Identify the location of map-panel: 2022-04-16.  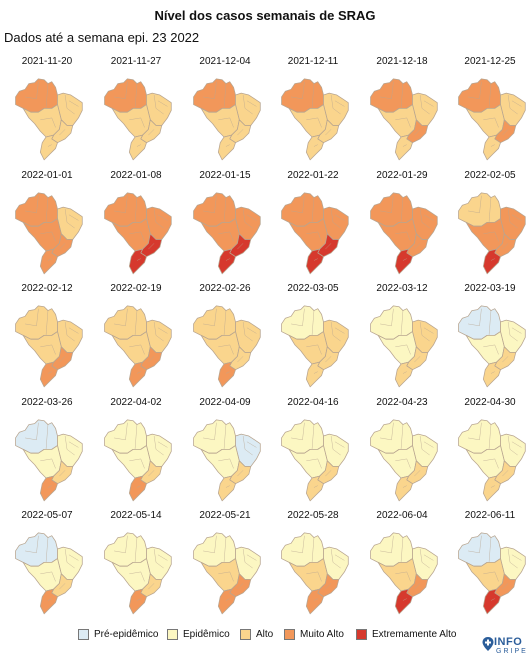
(313, 449).